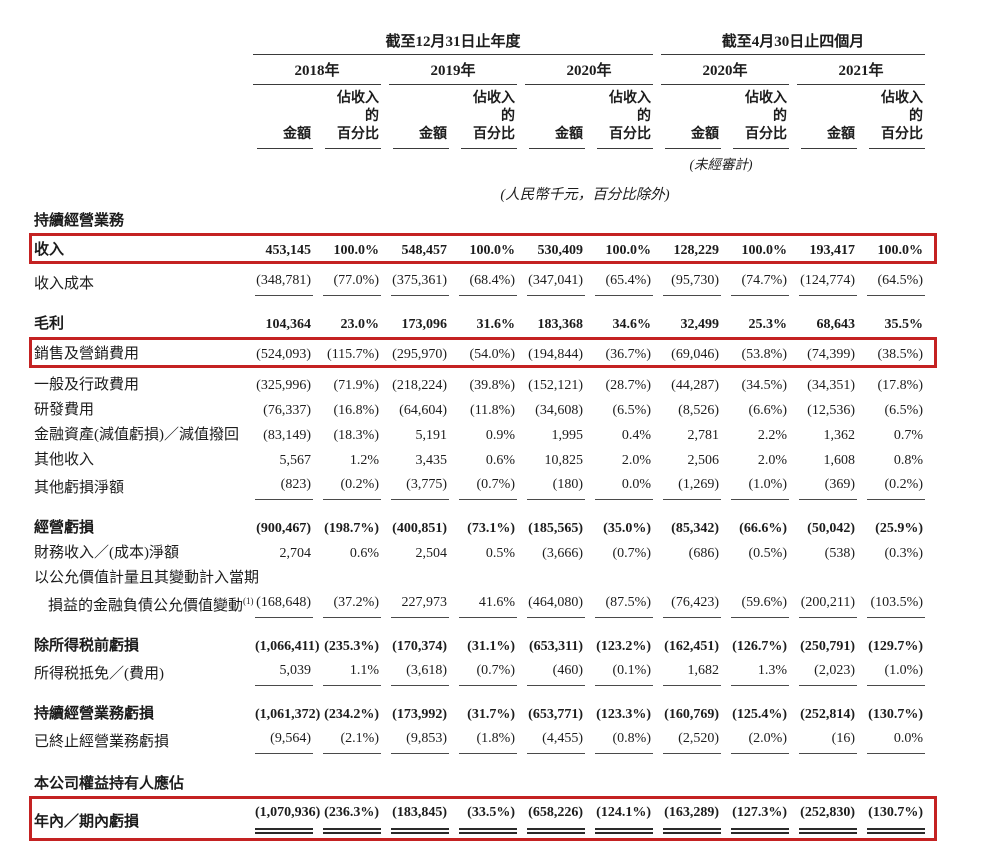 The height and width of the screenshot is (841, 984). What do you see at coordinates (288, 324) in the screenshot?
I see `cell-amount: 104,364` at bounding box center [288, 324].